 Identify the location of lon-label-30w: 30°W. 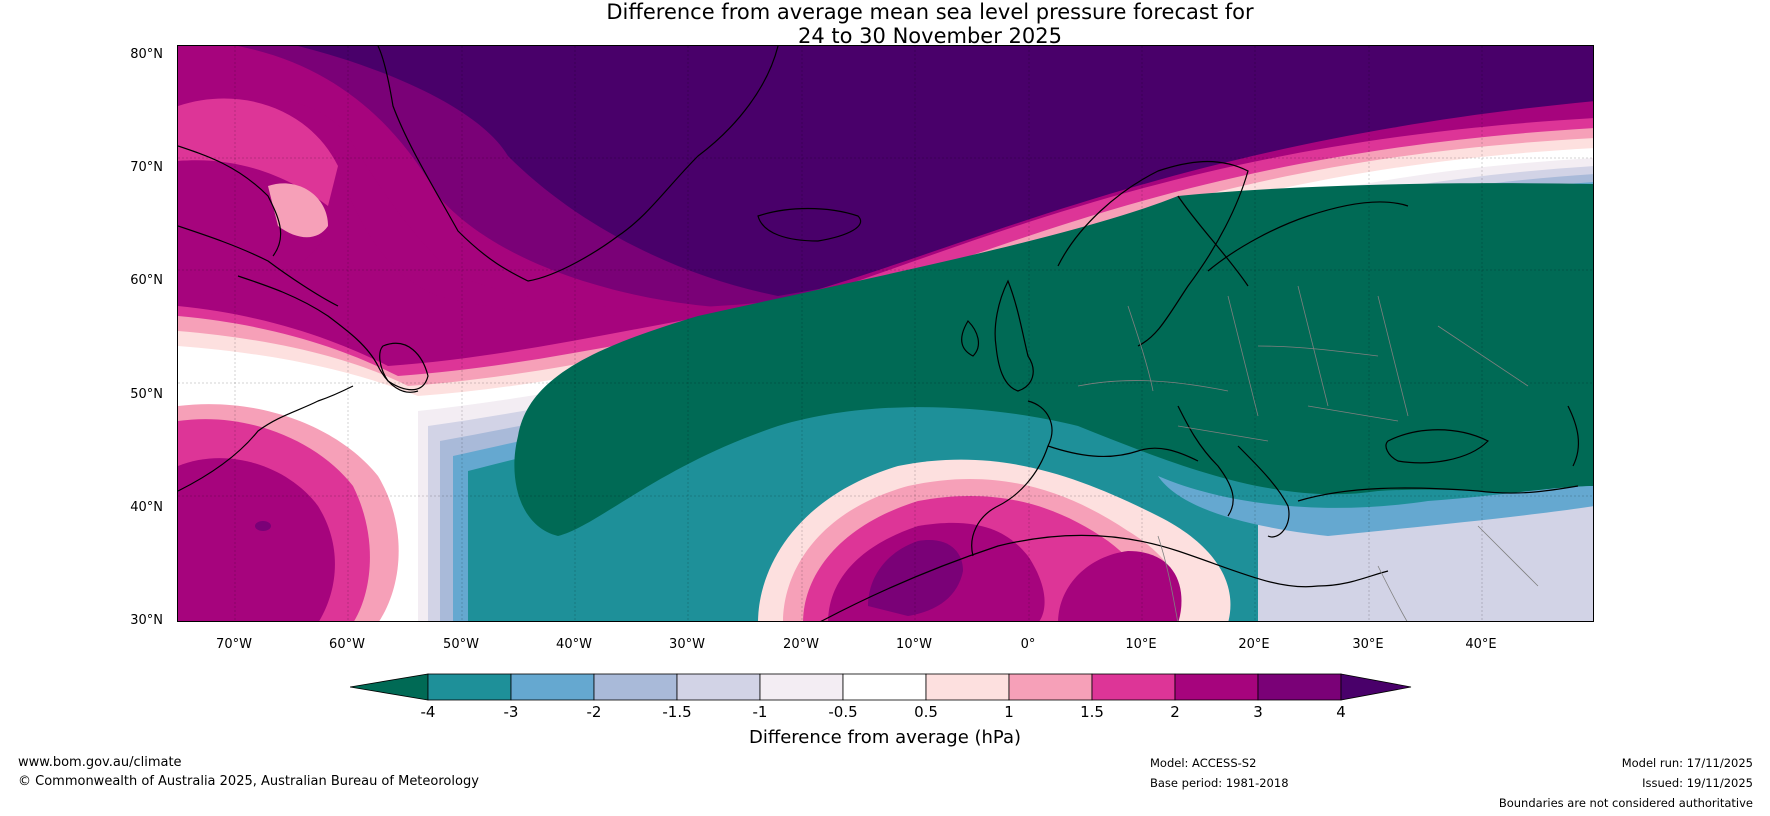
(687, 644).